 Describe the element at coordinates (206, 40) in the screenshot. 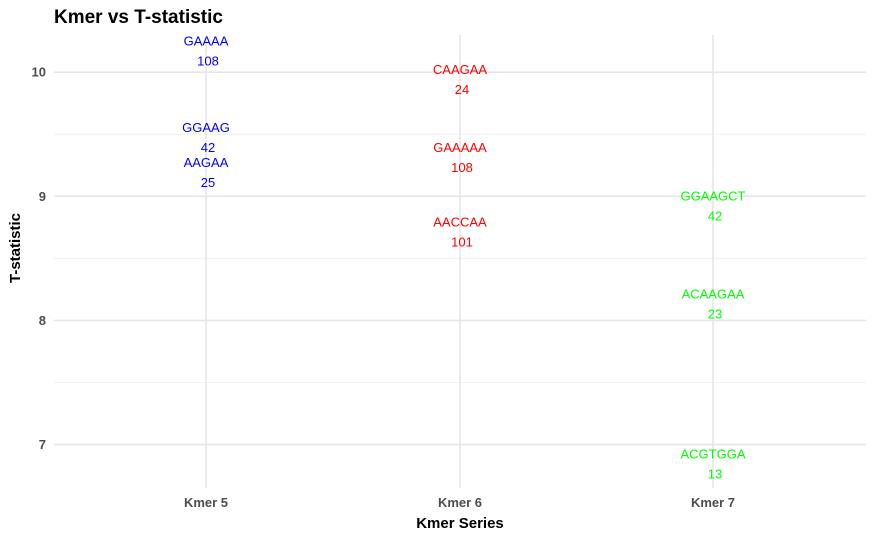

I see `point-kmer-label: GAAAA` at that location.